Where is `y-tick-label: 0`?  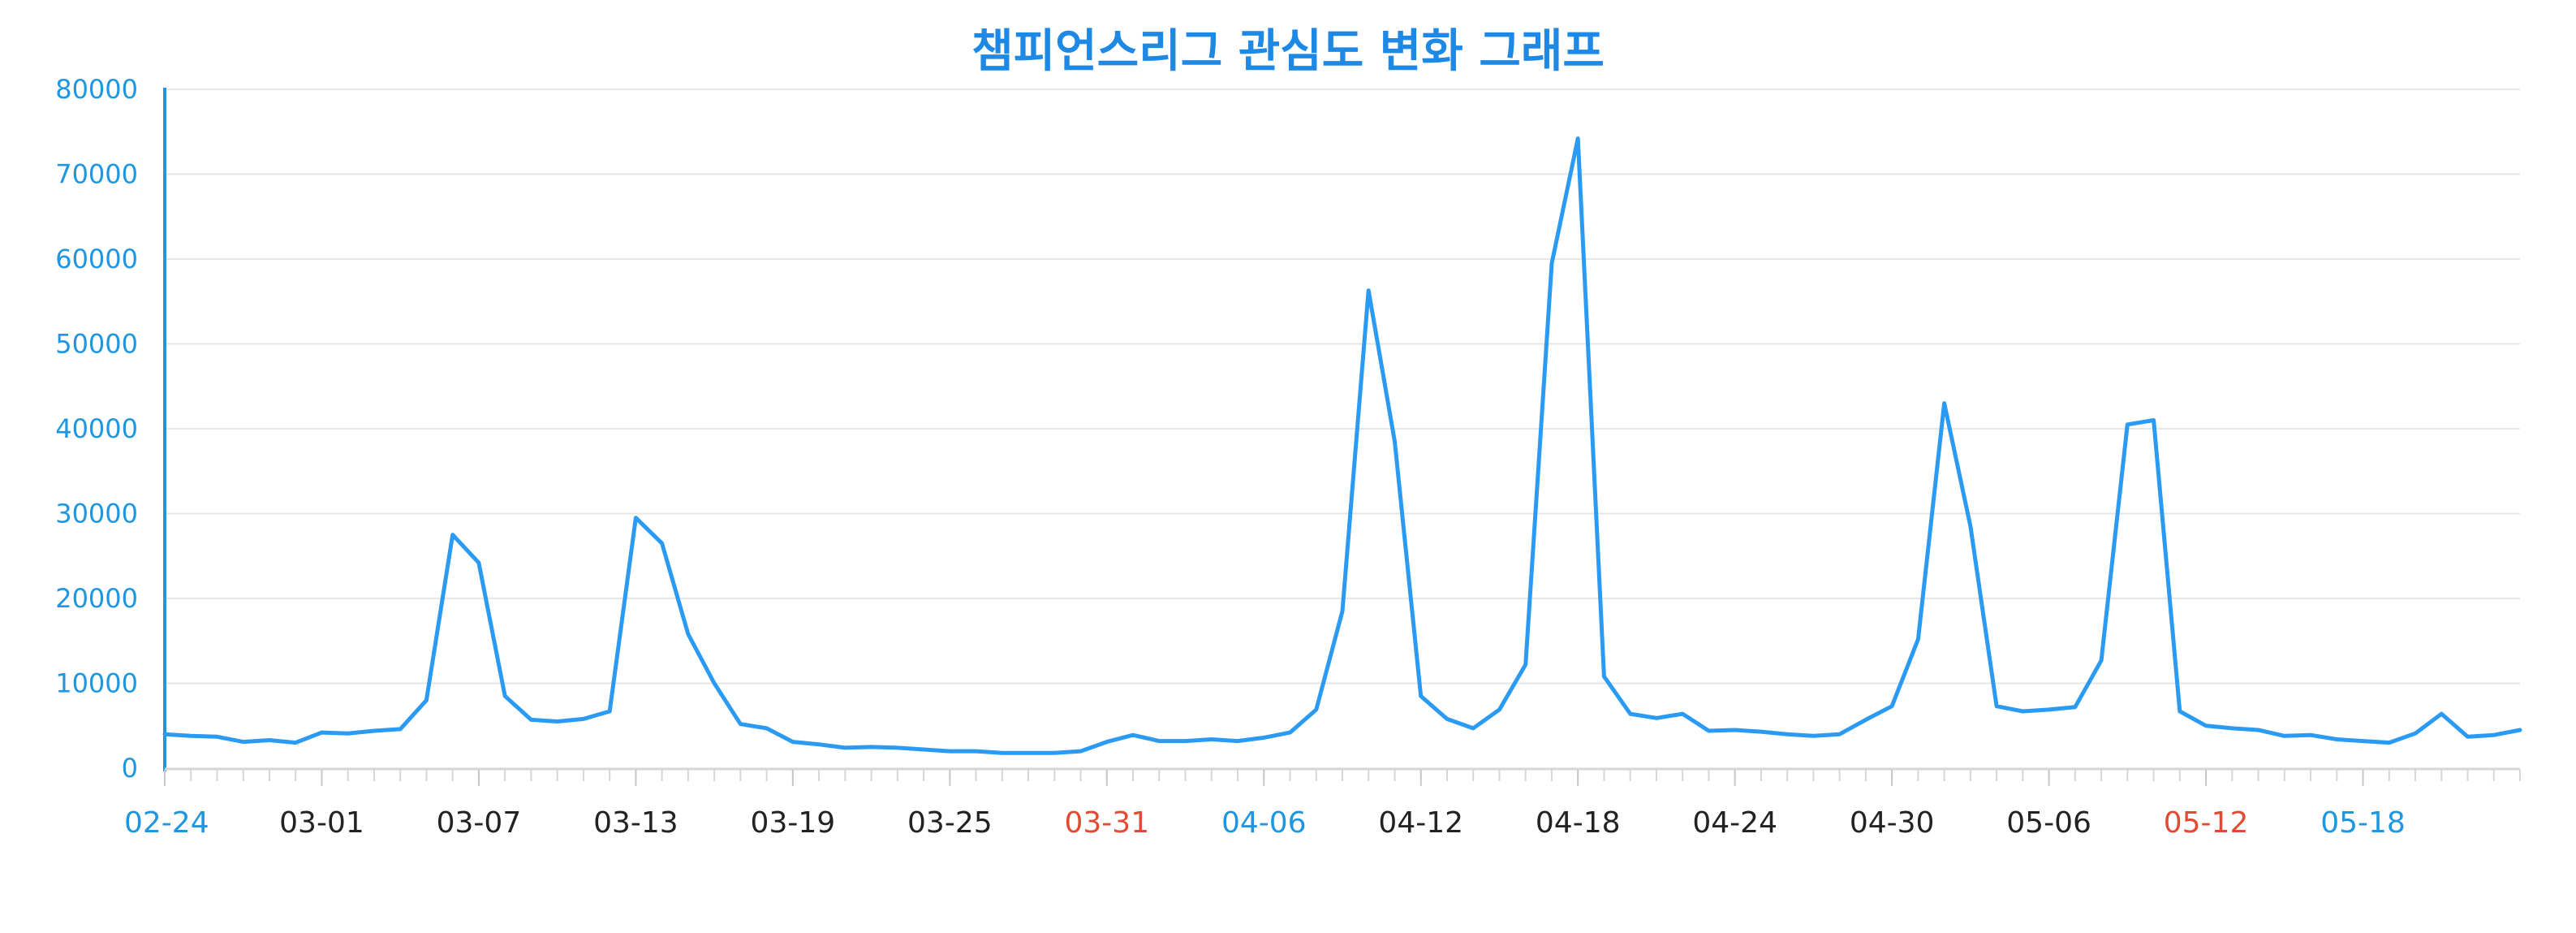
y-tick-label: 0 is located at coordinates (130, 768).